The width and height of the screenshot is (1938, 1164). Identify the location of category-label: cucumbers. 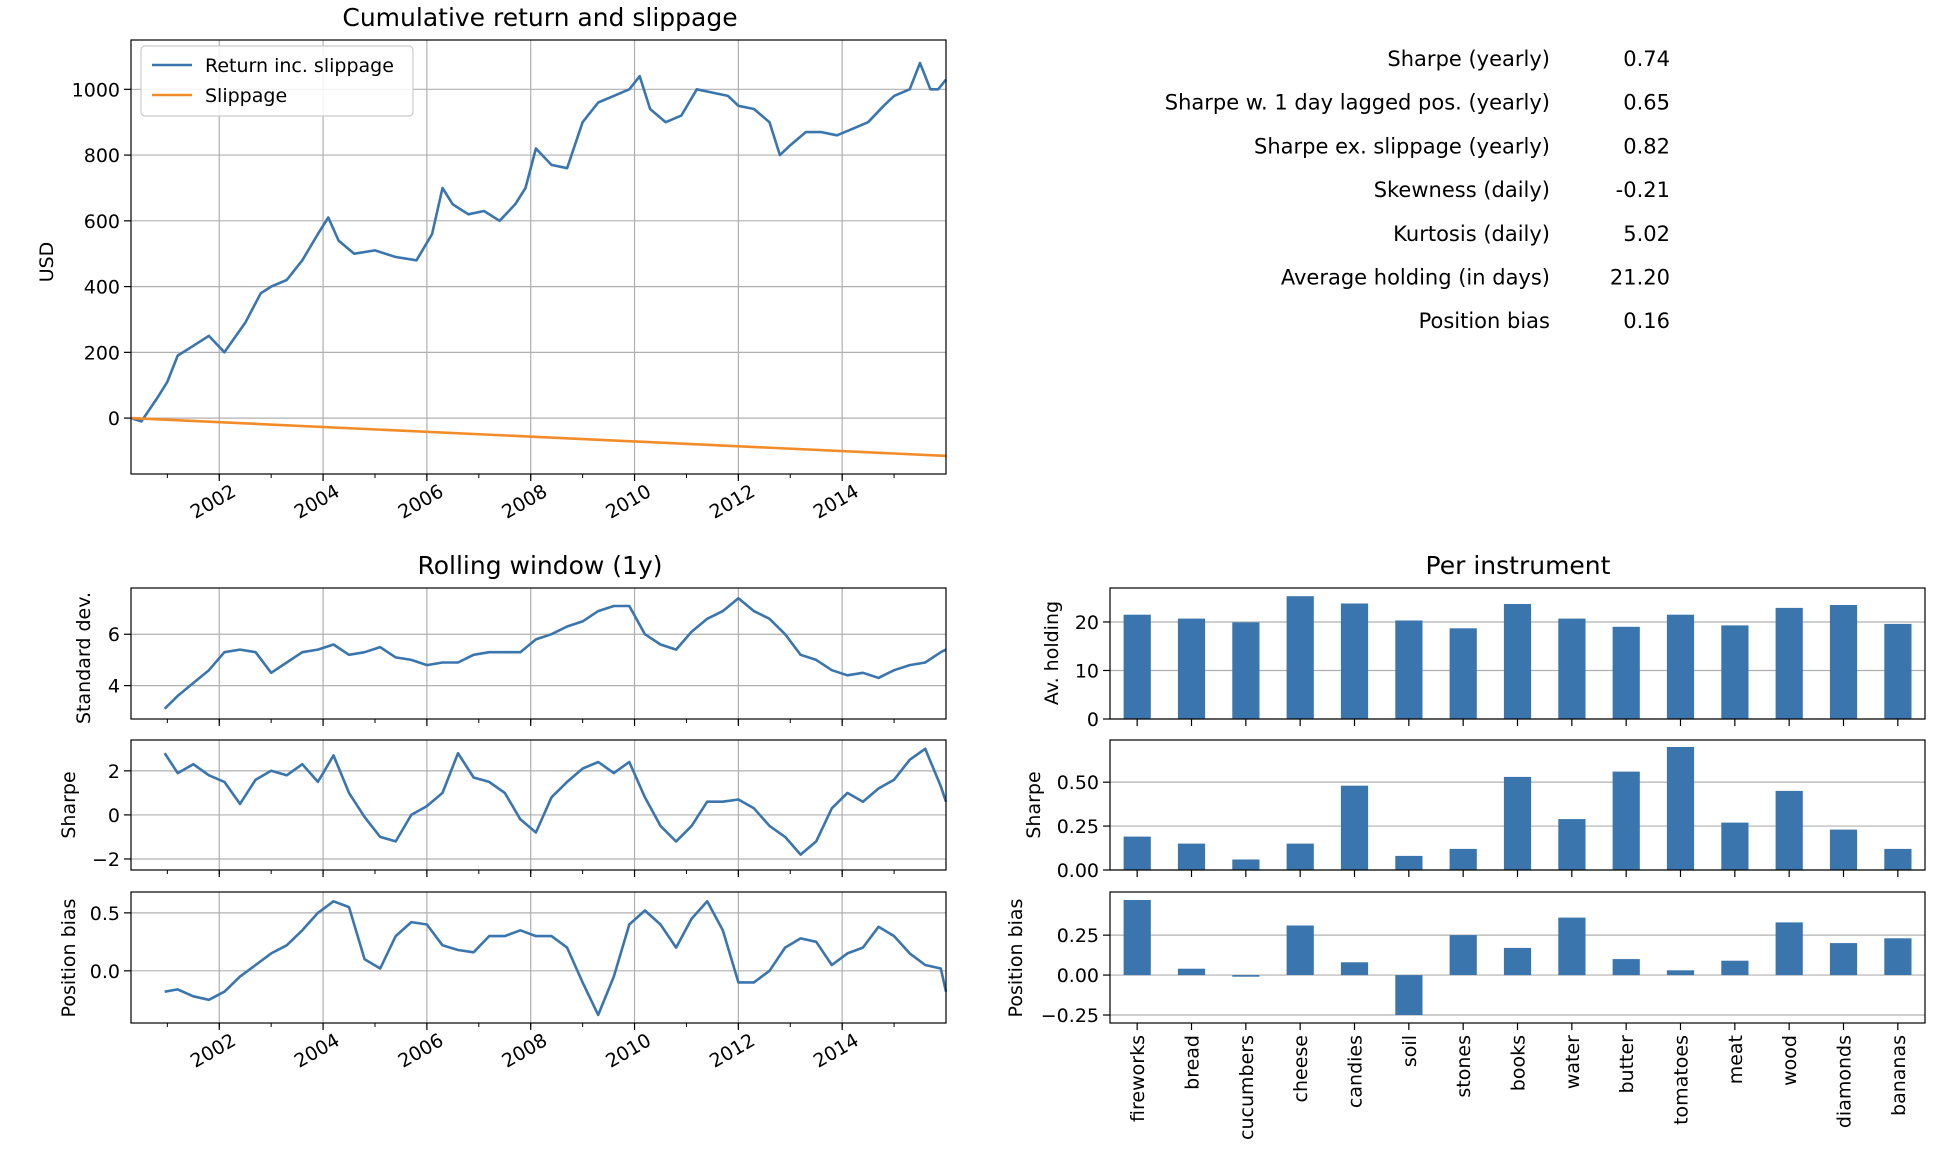
(1247, 1087).